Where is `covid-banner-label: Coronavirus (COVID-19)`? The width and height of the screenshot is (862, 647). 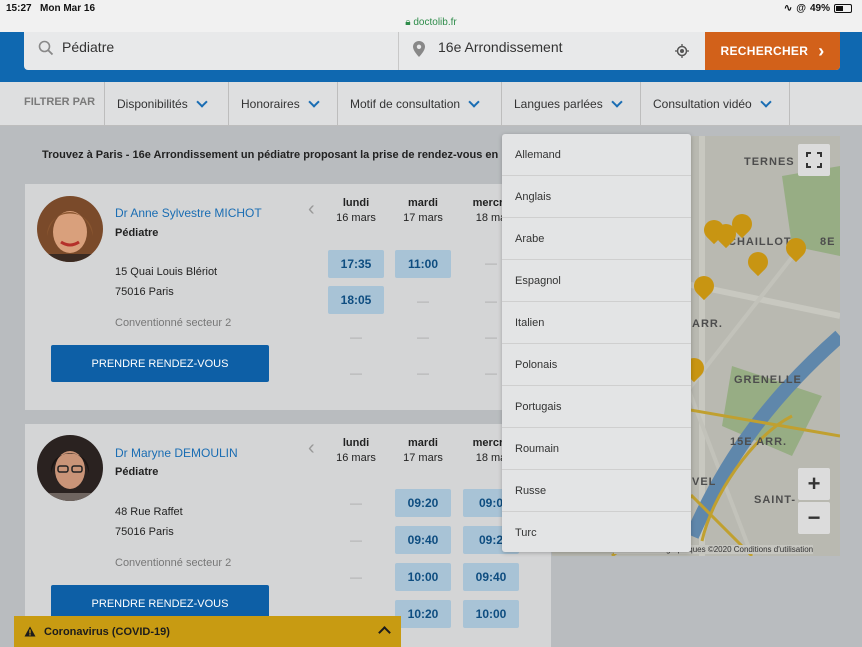 covid-banner-label: Coronavirus (COVID-19) is located at coordinates (107, 631).